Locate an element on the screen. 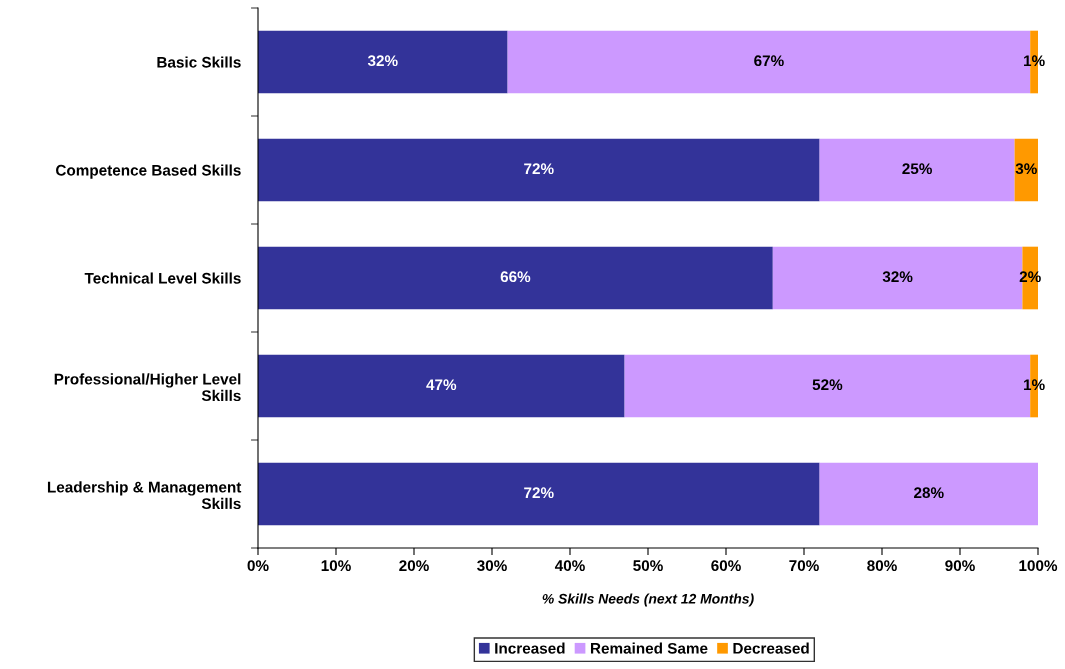  y-tick-label: Competence Based Skills is located at coordinates (148, 171).